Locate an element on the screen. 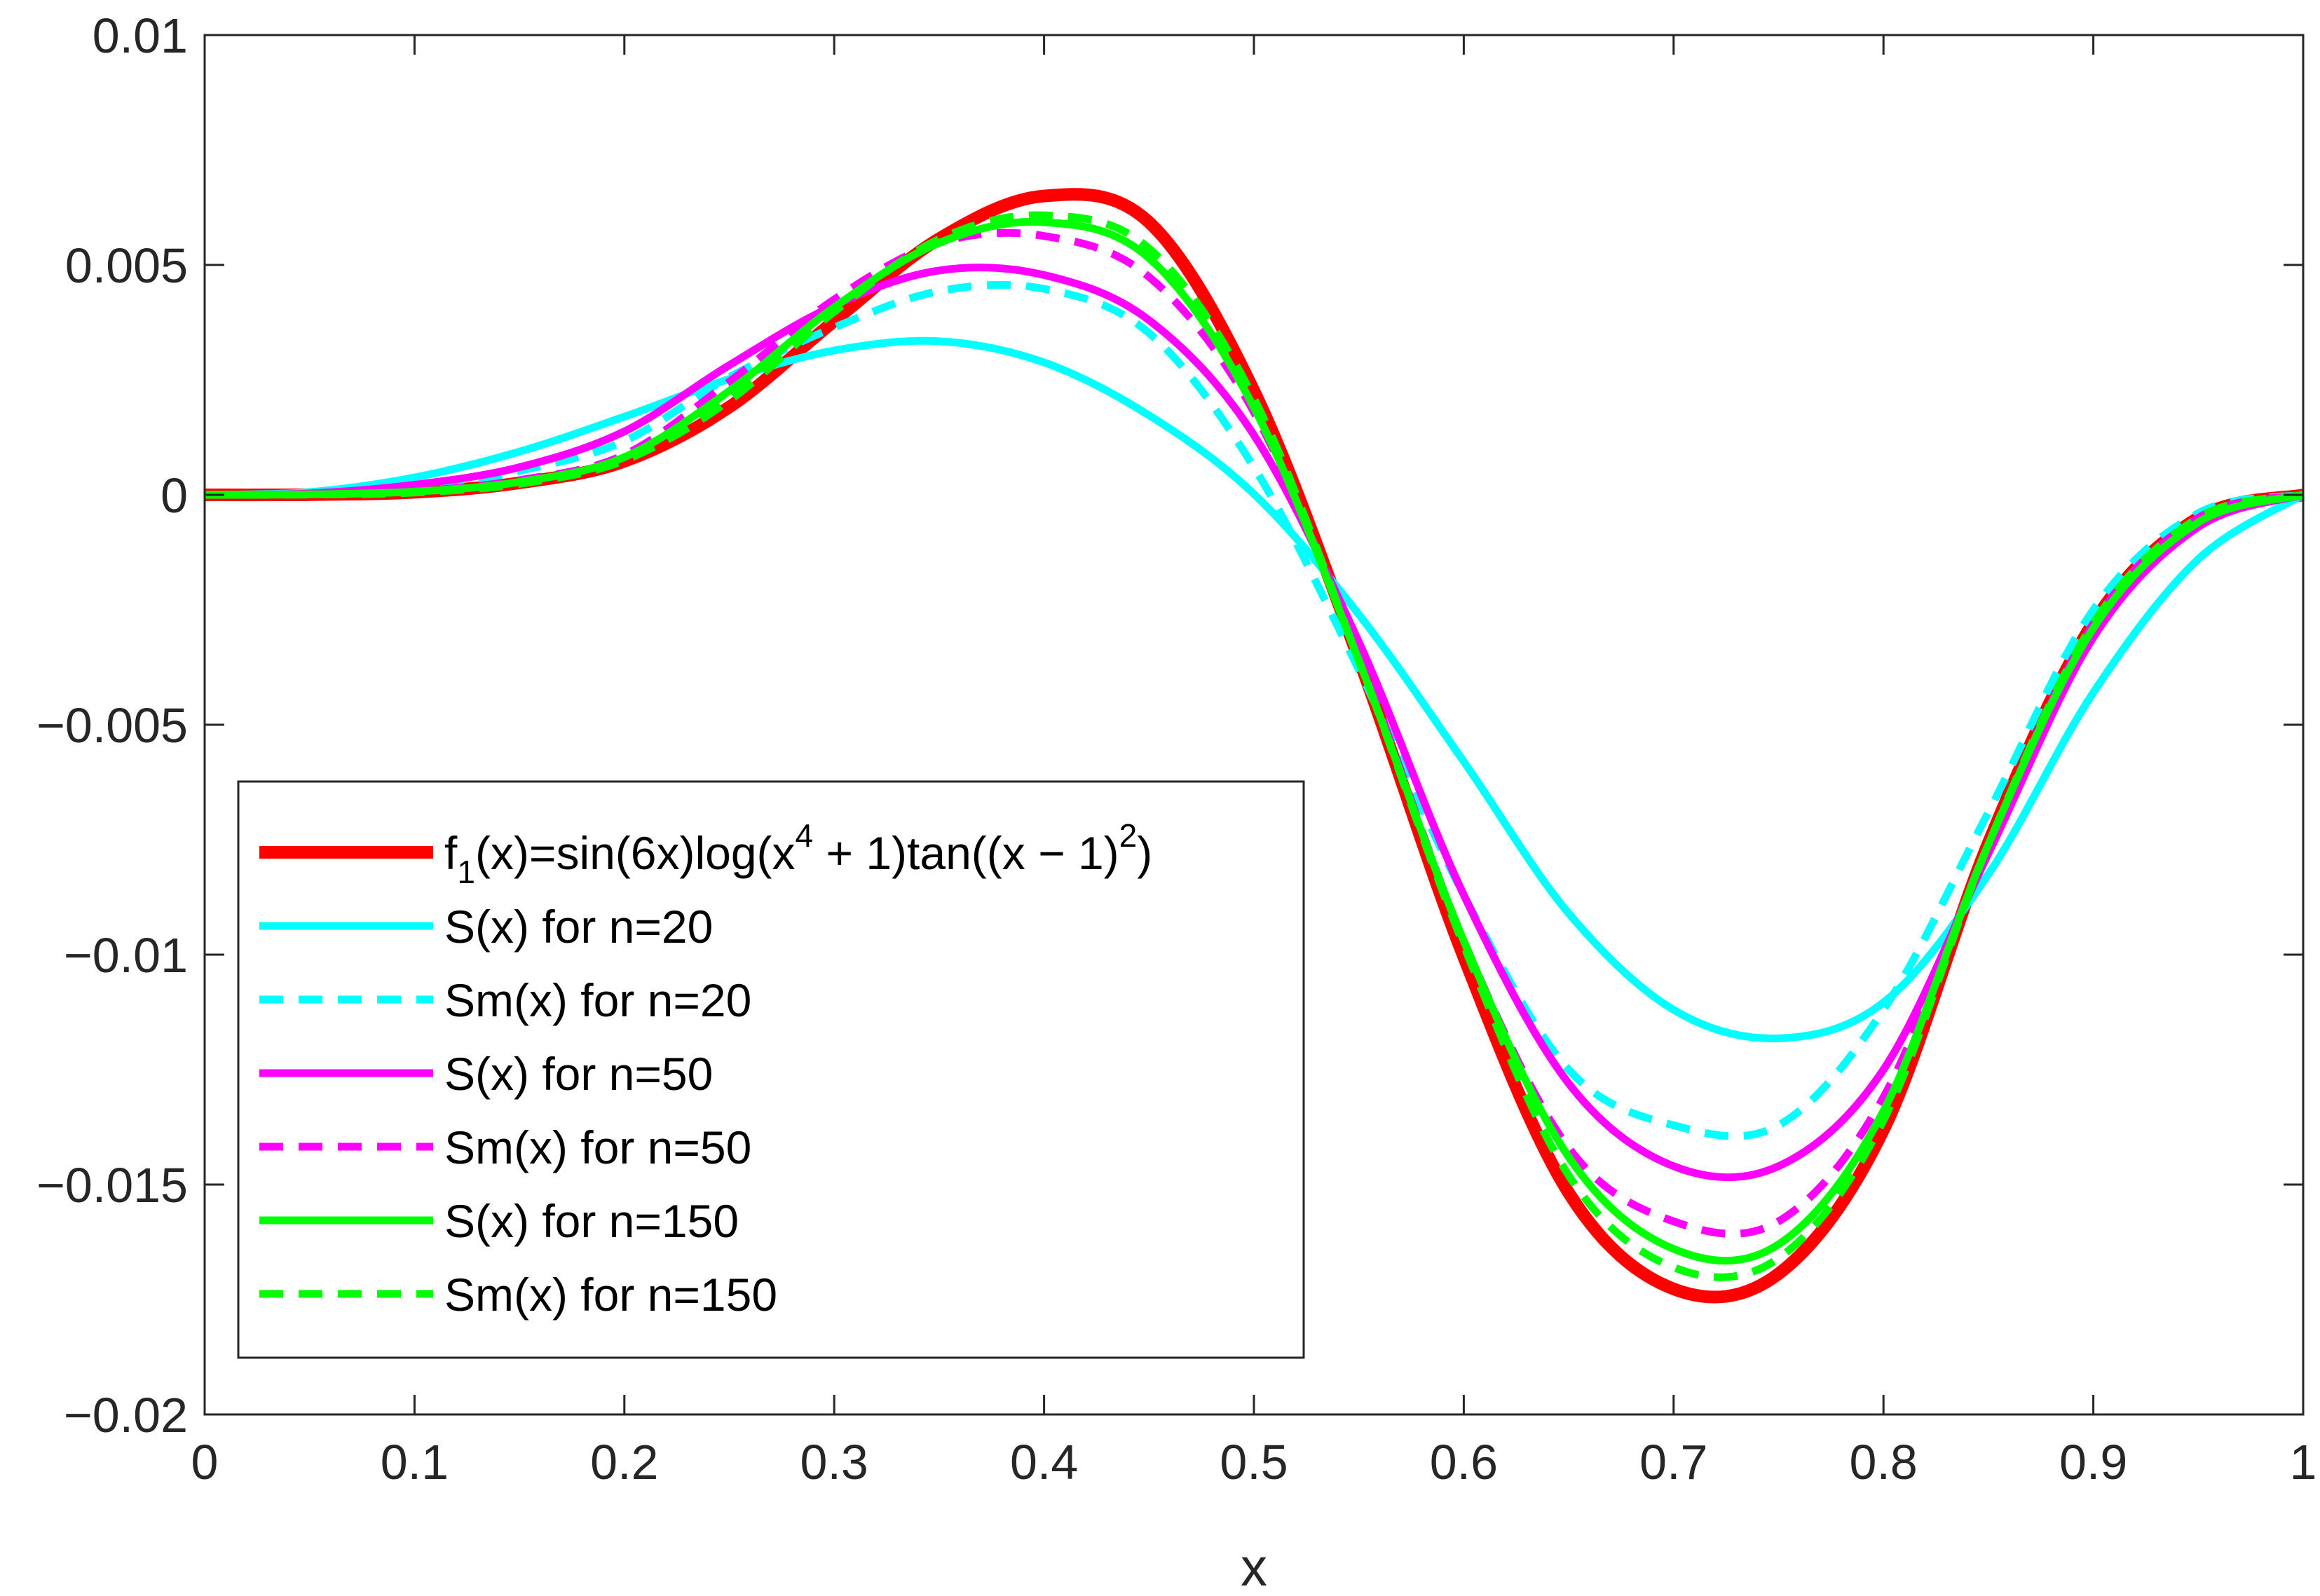 This screenshot has height=1596, width=2320. y-tick-label: 0 is located at coordinates (175, 496).